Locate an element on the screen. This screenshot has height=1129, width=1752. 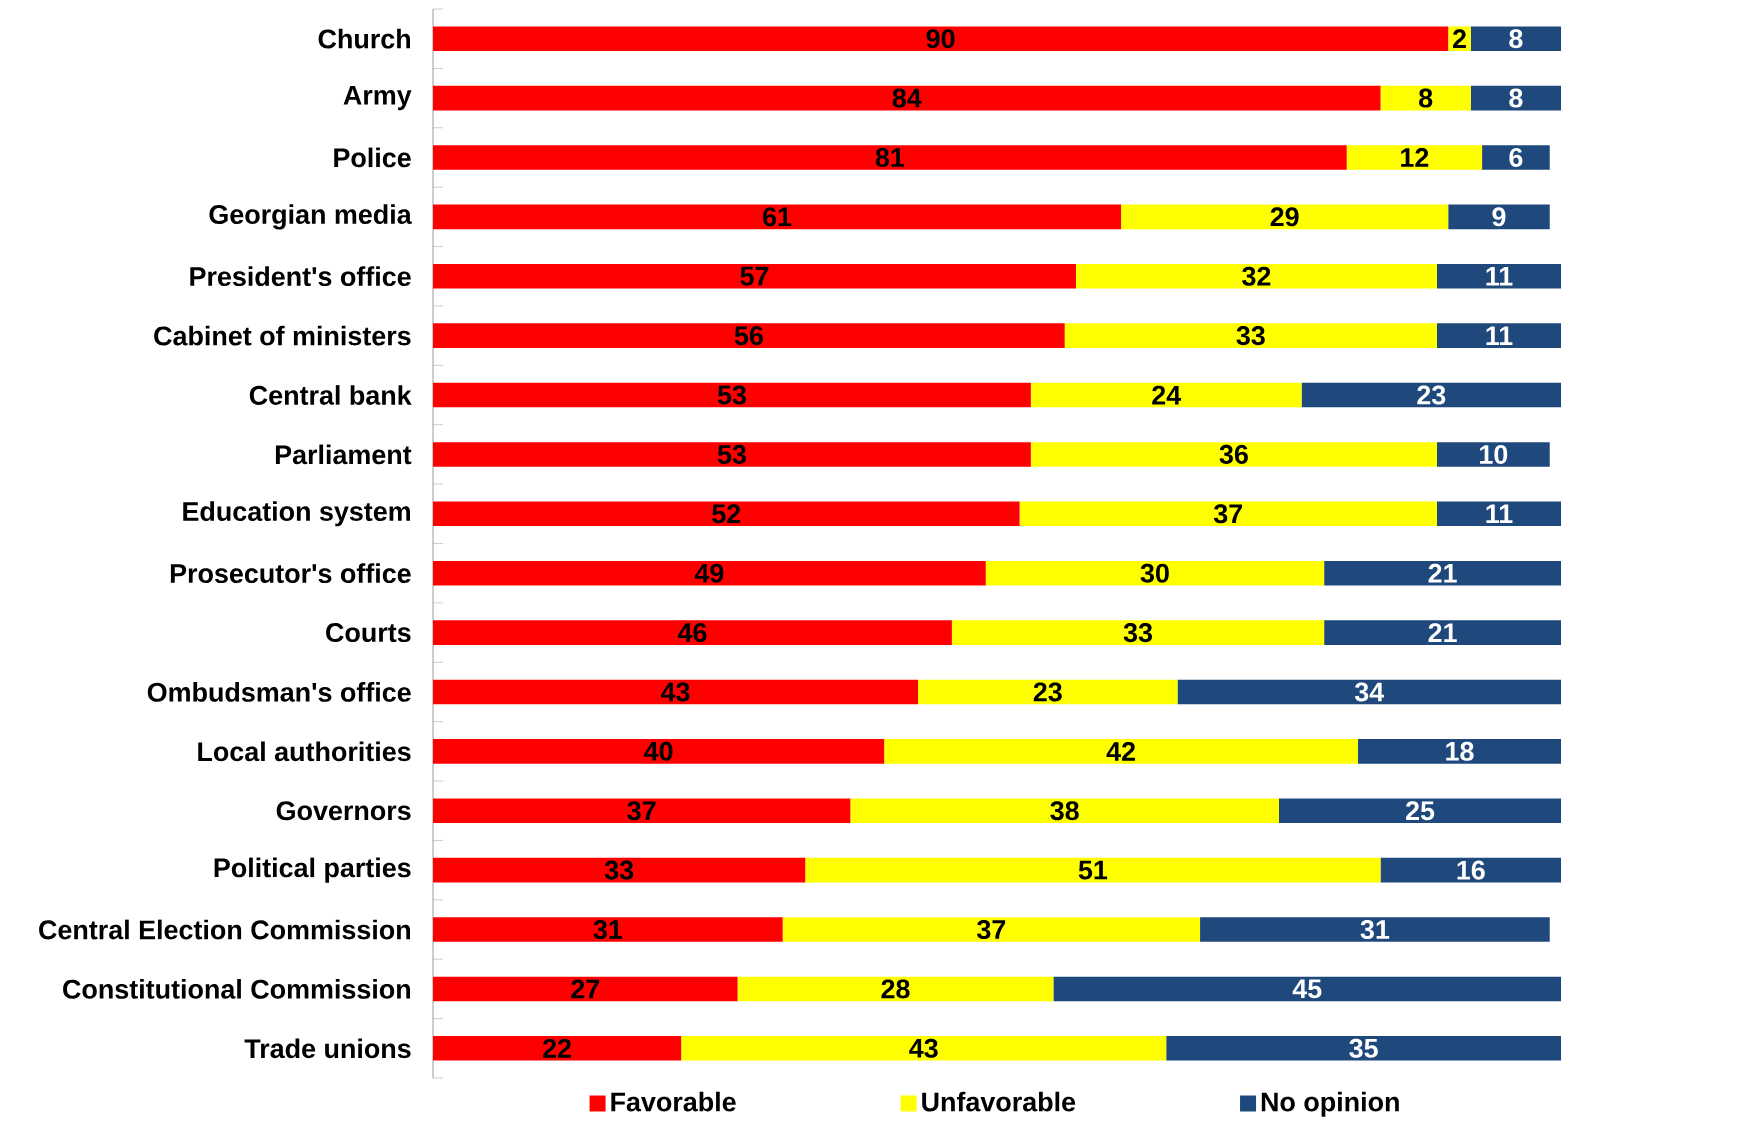
legend-label: Favorable is located at coordinates (673, 1101).